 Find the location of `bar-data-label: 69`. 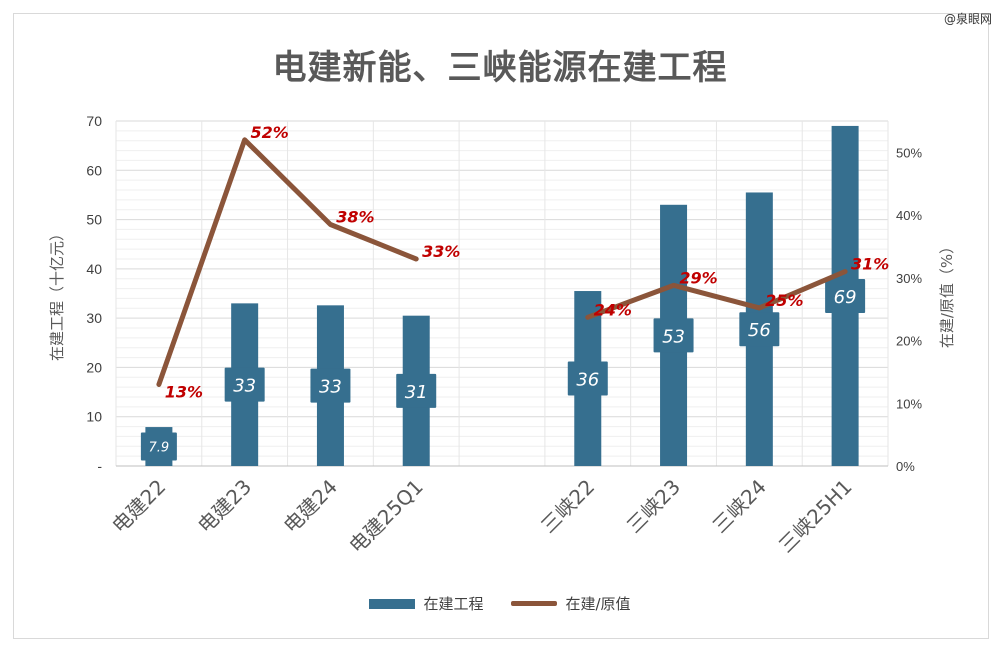

bar-data-label: 69 is located at coordinates (845, 297).